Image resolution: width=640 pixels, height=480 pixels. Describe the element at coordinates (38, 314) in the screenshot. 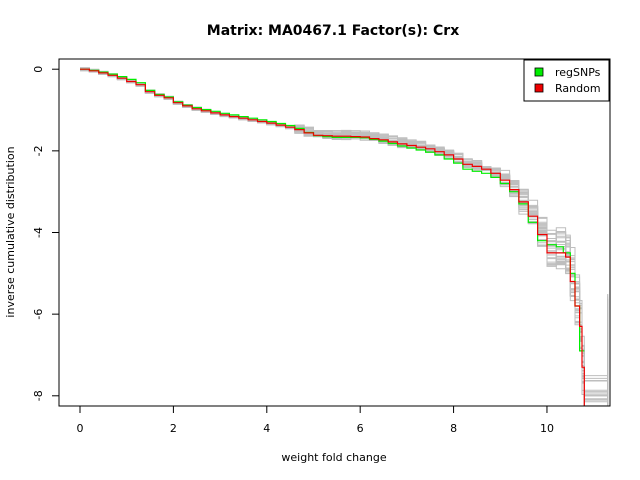

I see `y-tick-label: -6` at that location.